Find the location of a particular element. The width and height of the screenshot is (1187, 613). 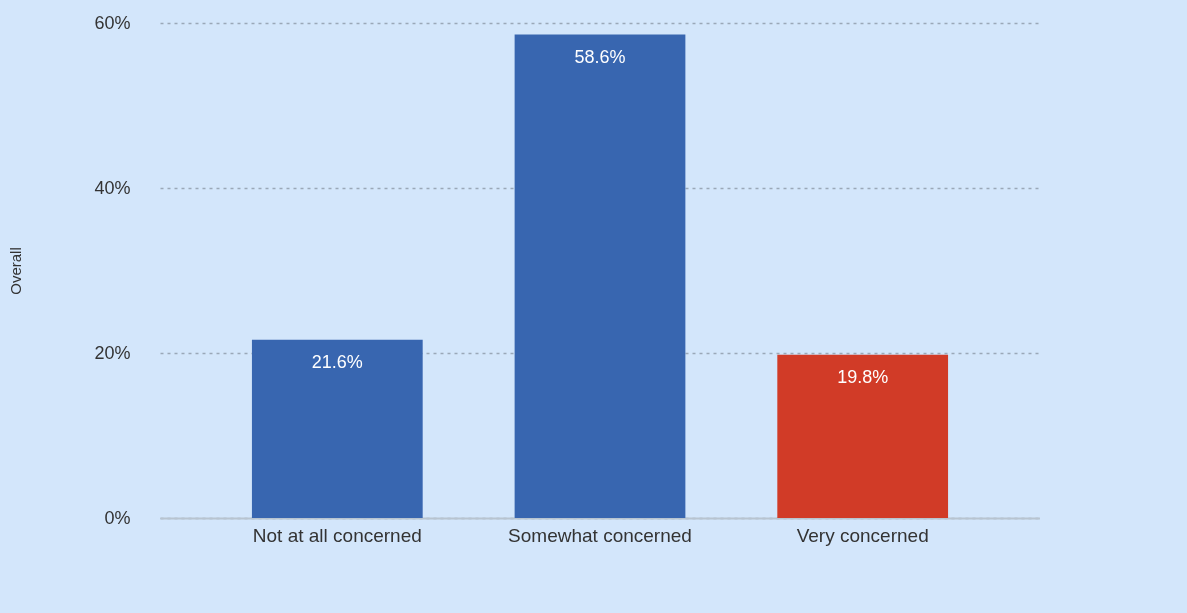

y-tick-label: 0% is located at coordinates (117, 517).